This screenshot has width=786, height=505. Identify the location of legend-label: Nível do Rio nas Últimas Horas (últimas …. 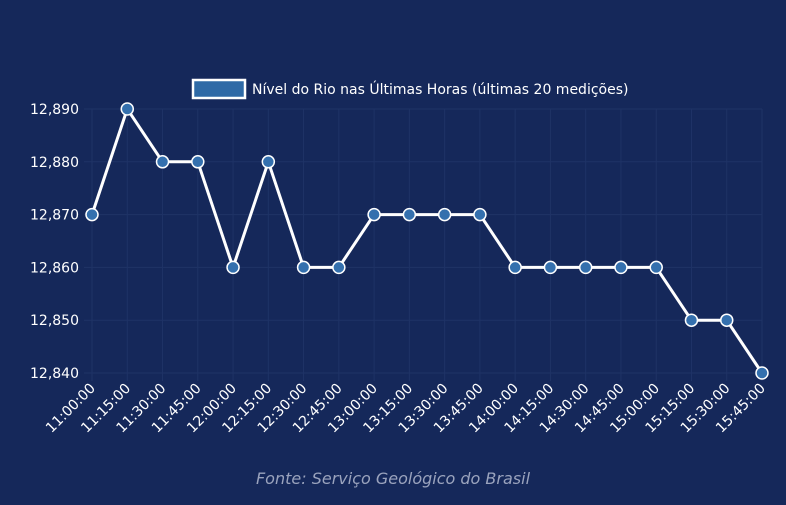
(440, 89).